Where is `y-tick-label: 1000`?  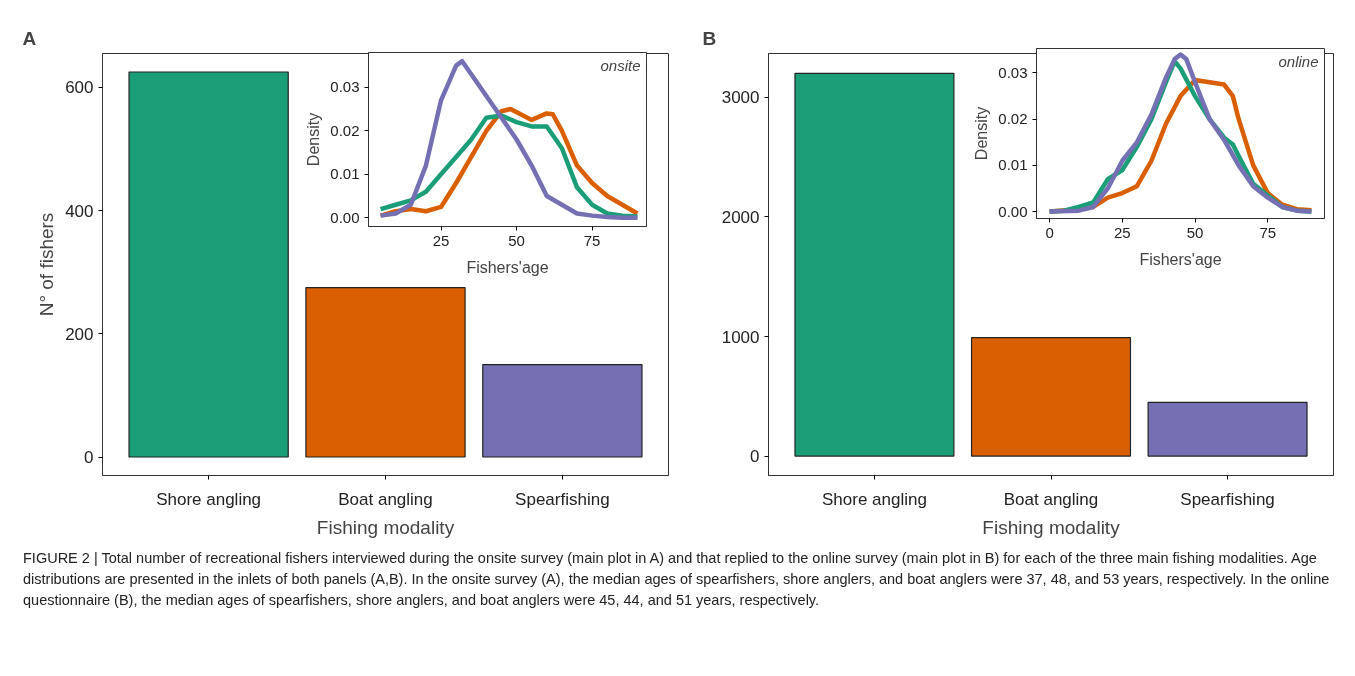 y-tick-label: 1000 is located at coordinates (740, 337).